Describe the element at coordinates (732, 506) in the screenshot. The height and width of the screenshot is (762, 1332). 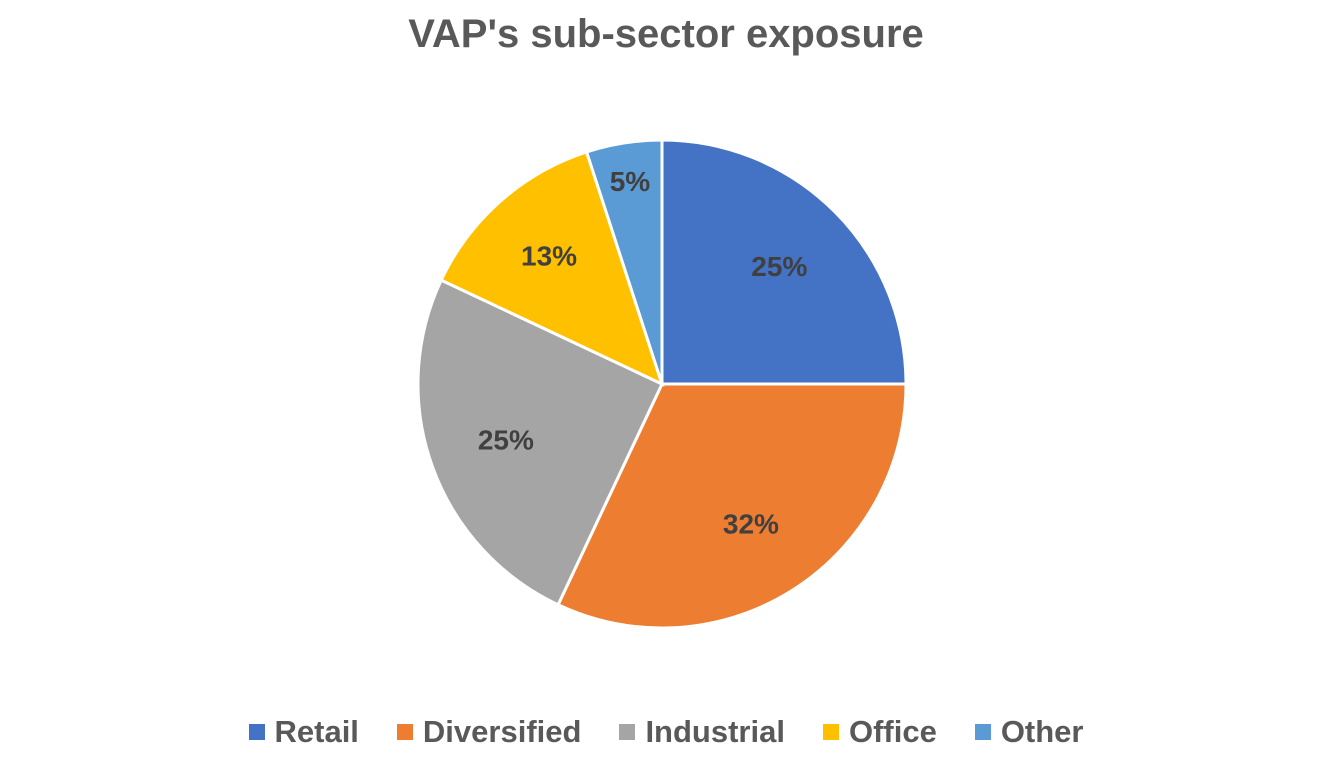
I see `pie-slice-diversified` at that location.